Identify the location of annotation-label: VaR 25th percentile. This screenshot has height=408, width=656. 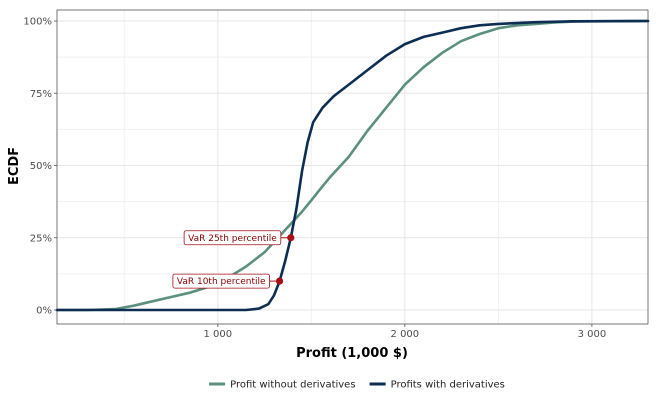
(232, 239).